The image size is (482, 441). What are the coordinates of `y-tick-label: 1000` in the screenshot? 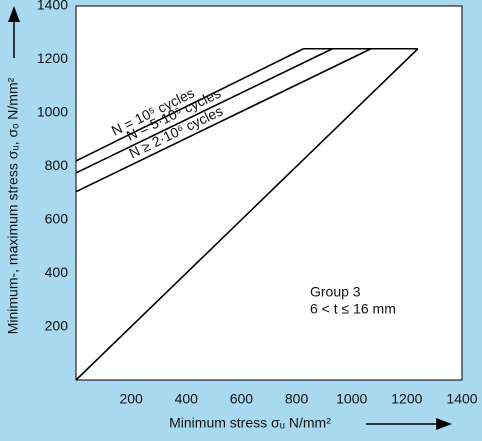 It's located at (52, 112).